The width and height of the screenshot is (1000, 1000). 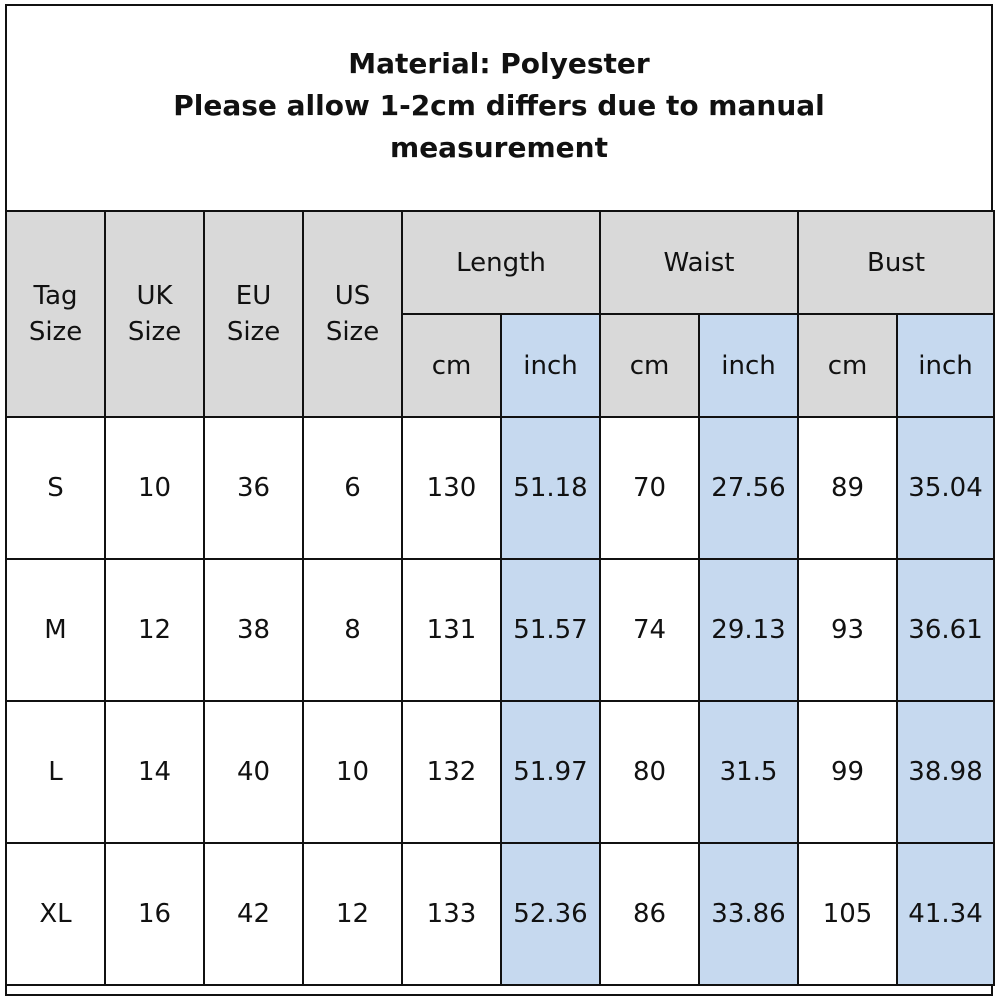 I want to click on cell-bust-inch: 35.04, so click(x=946, y=488).